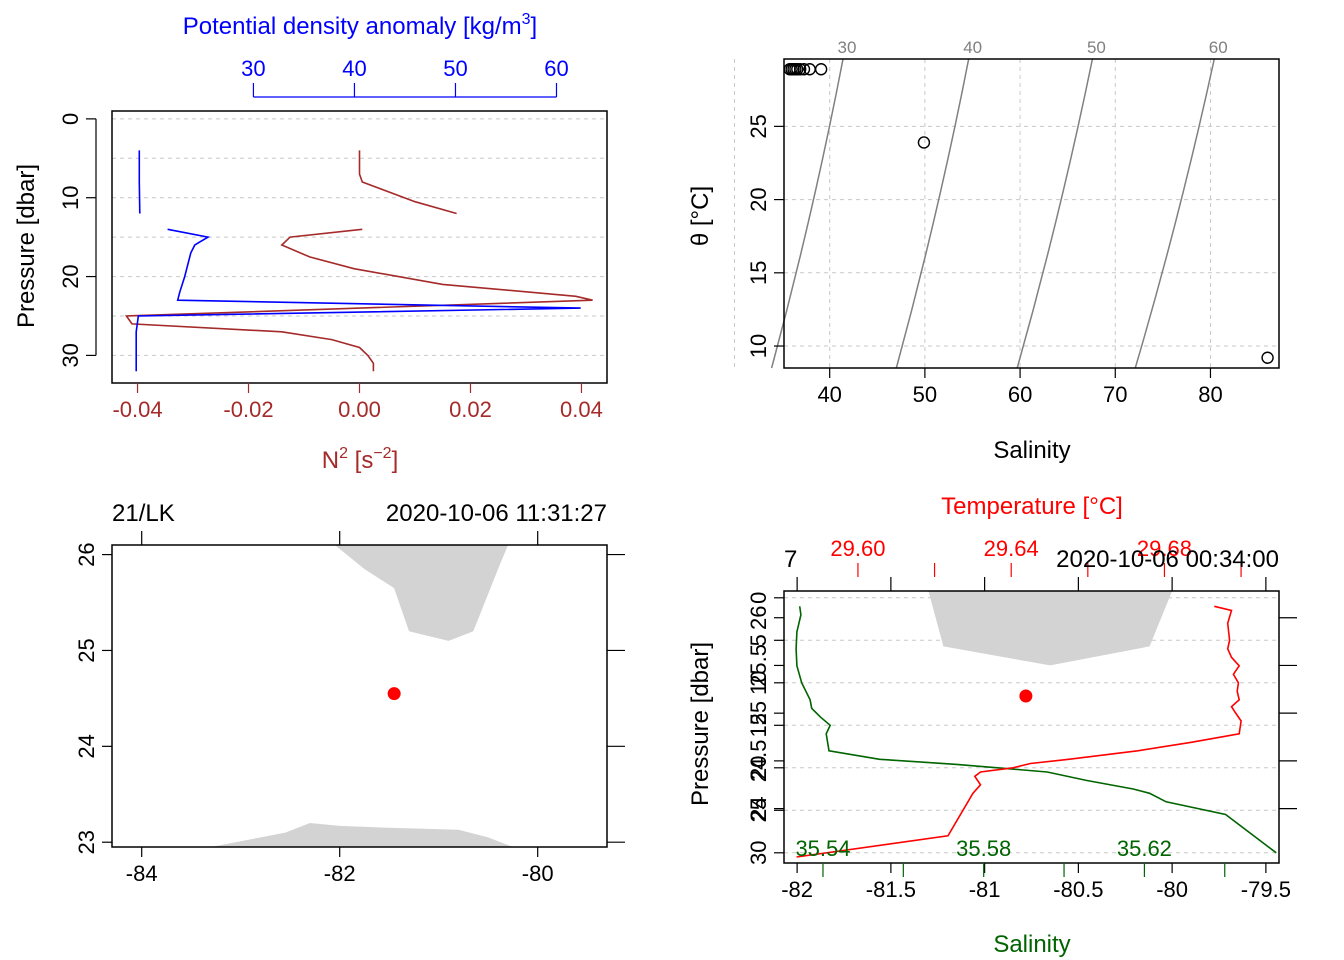  I want to click on ts-salinity-axis-tick-label: 60, so click(1020, 394).